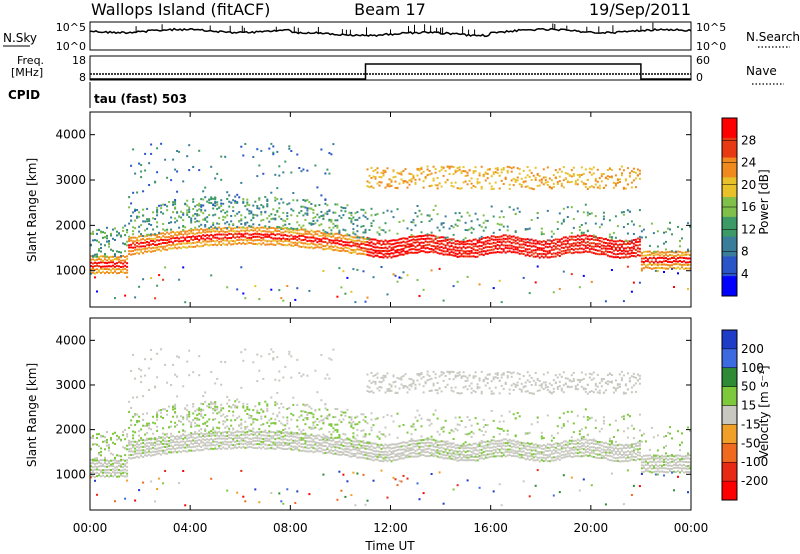 This screenshot has width=800, height=554. I want to click on freq-label-bottom: [MHz], so click(27, 72).